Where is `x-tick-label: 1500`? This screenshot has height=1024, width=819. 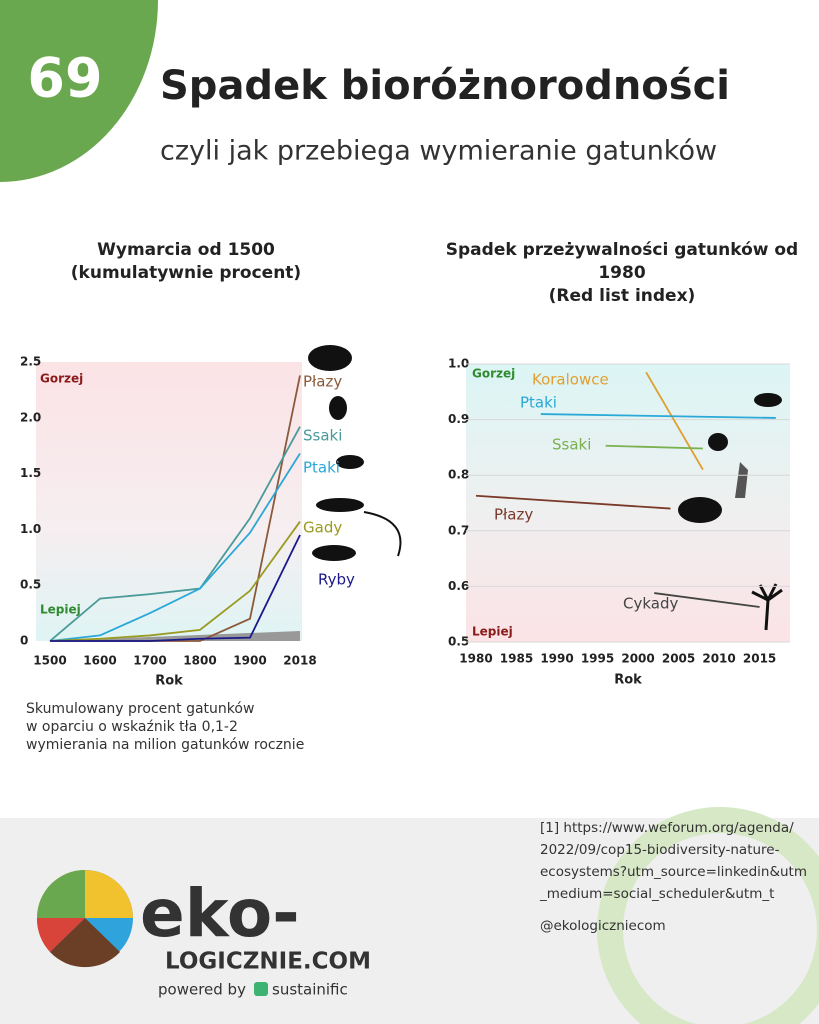
x-tick-label: 1500 is located at coordinates (49, 661).